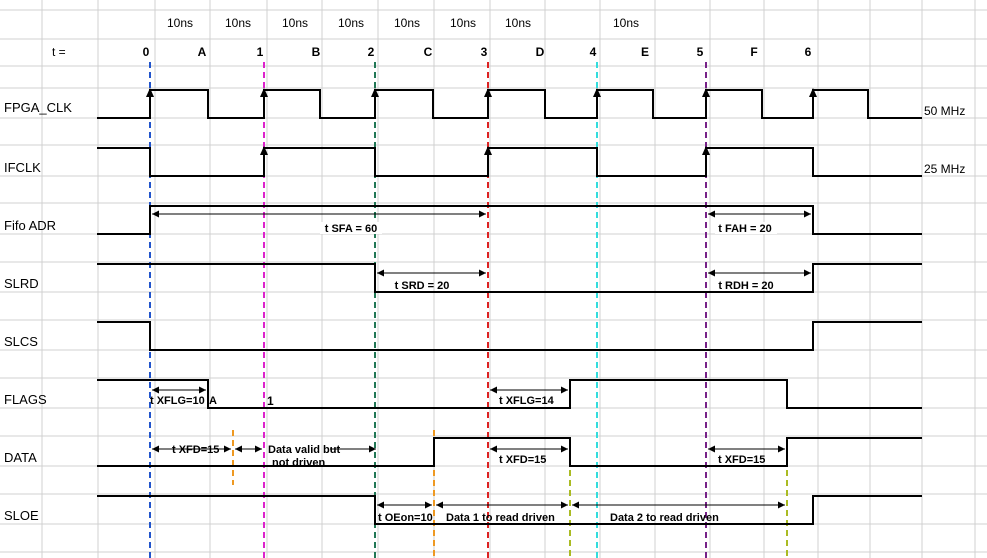 The height and width of the screenshot is (558, 987). What do you see at coordinates (213, 401) in the screenshot?
I see `label-flags-a: A` at bounding box center [213, 401].